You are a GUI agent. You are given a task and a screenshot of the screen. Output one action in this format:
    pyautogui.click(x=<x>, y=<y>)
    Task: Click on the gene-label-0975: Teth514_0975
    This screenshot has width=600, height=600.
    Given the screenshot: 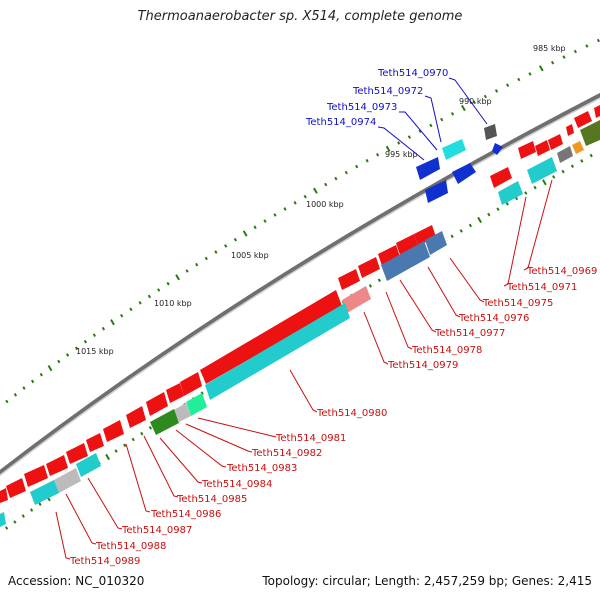 What is the action you would take?
    pyautogui.click(x=517, y=303)
    